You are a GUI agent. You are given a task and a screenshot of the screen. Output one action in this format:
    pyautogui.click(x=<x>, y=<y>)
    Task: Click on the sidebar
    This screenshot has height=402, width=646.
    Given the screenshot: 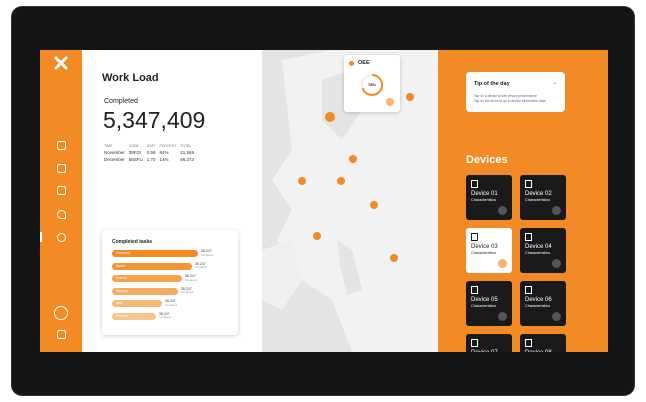 What is the action you would take?
    pyautogui.click(x=61, y=201)
    